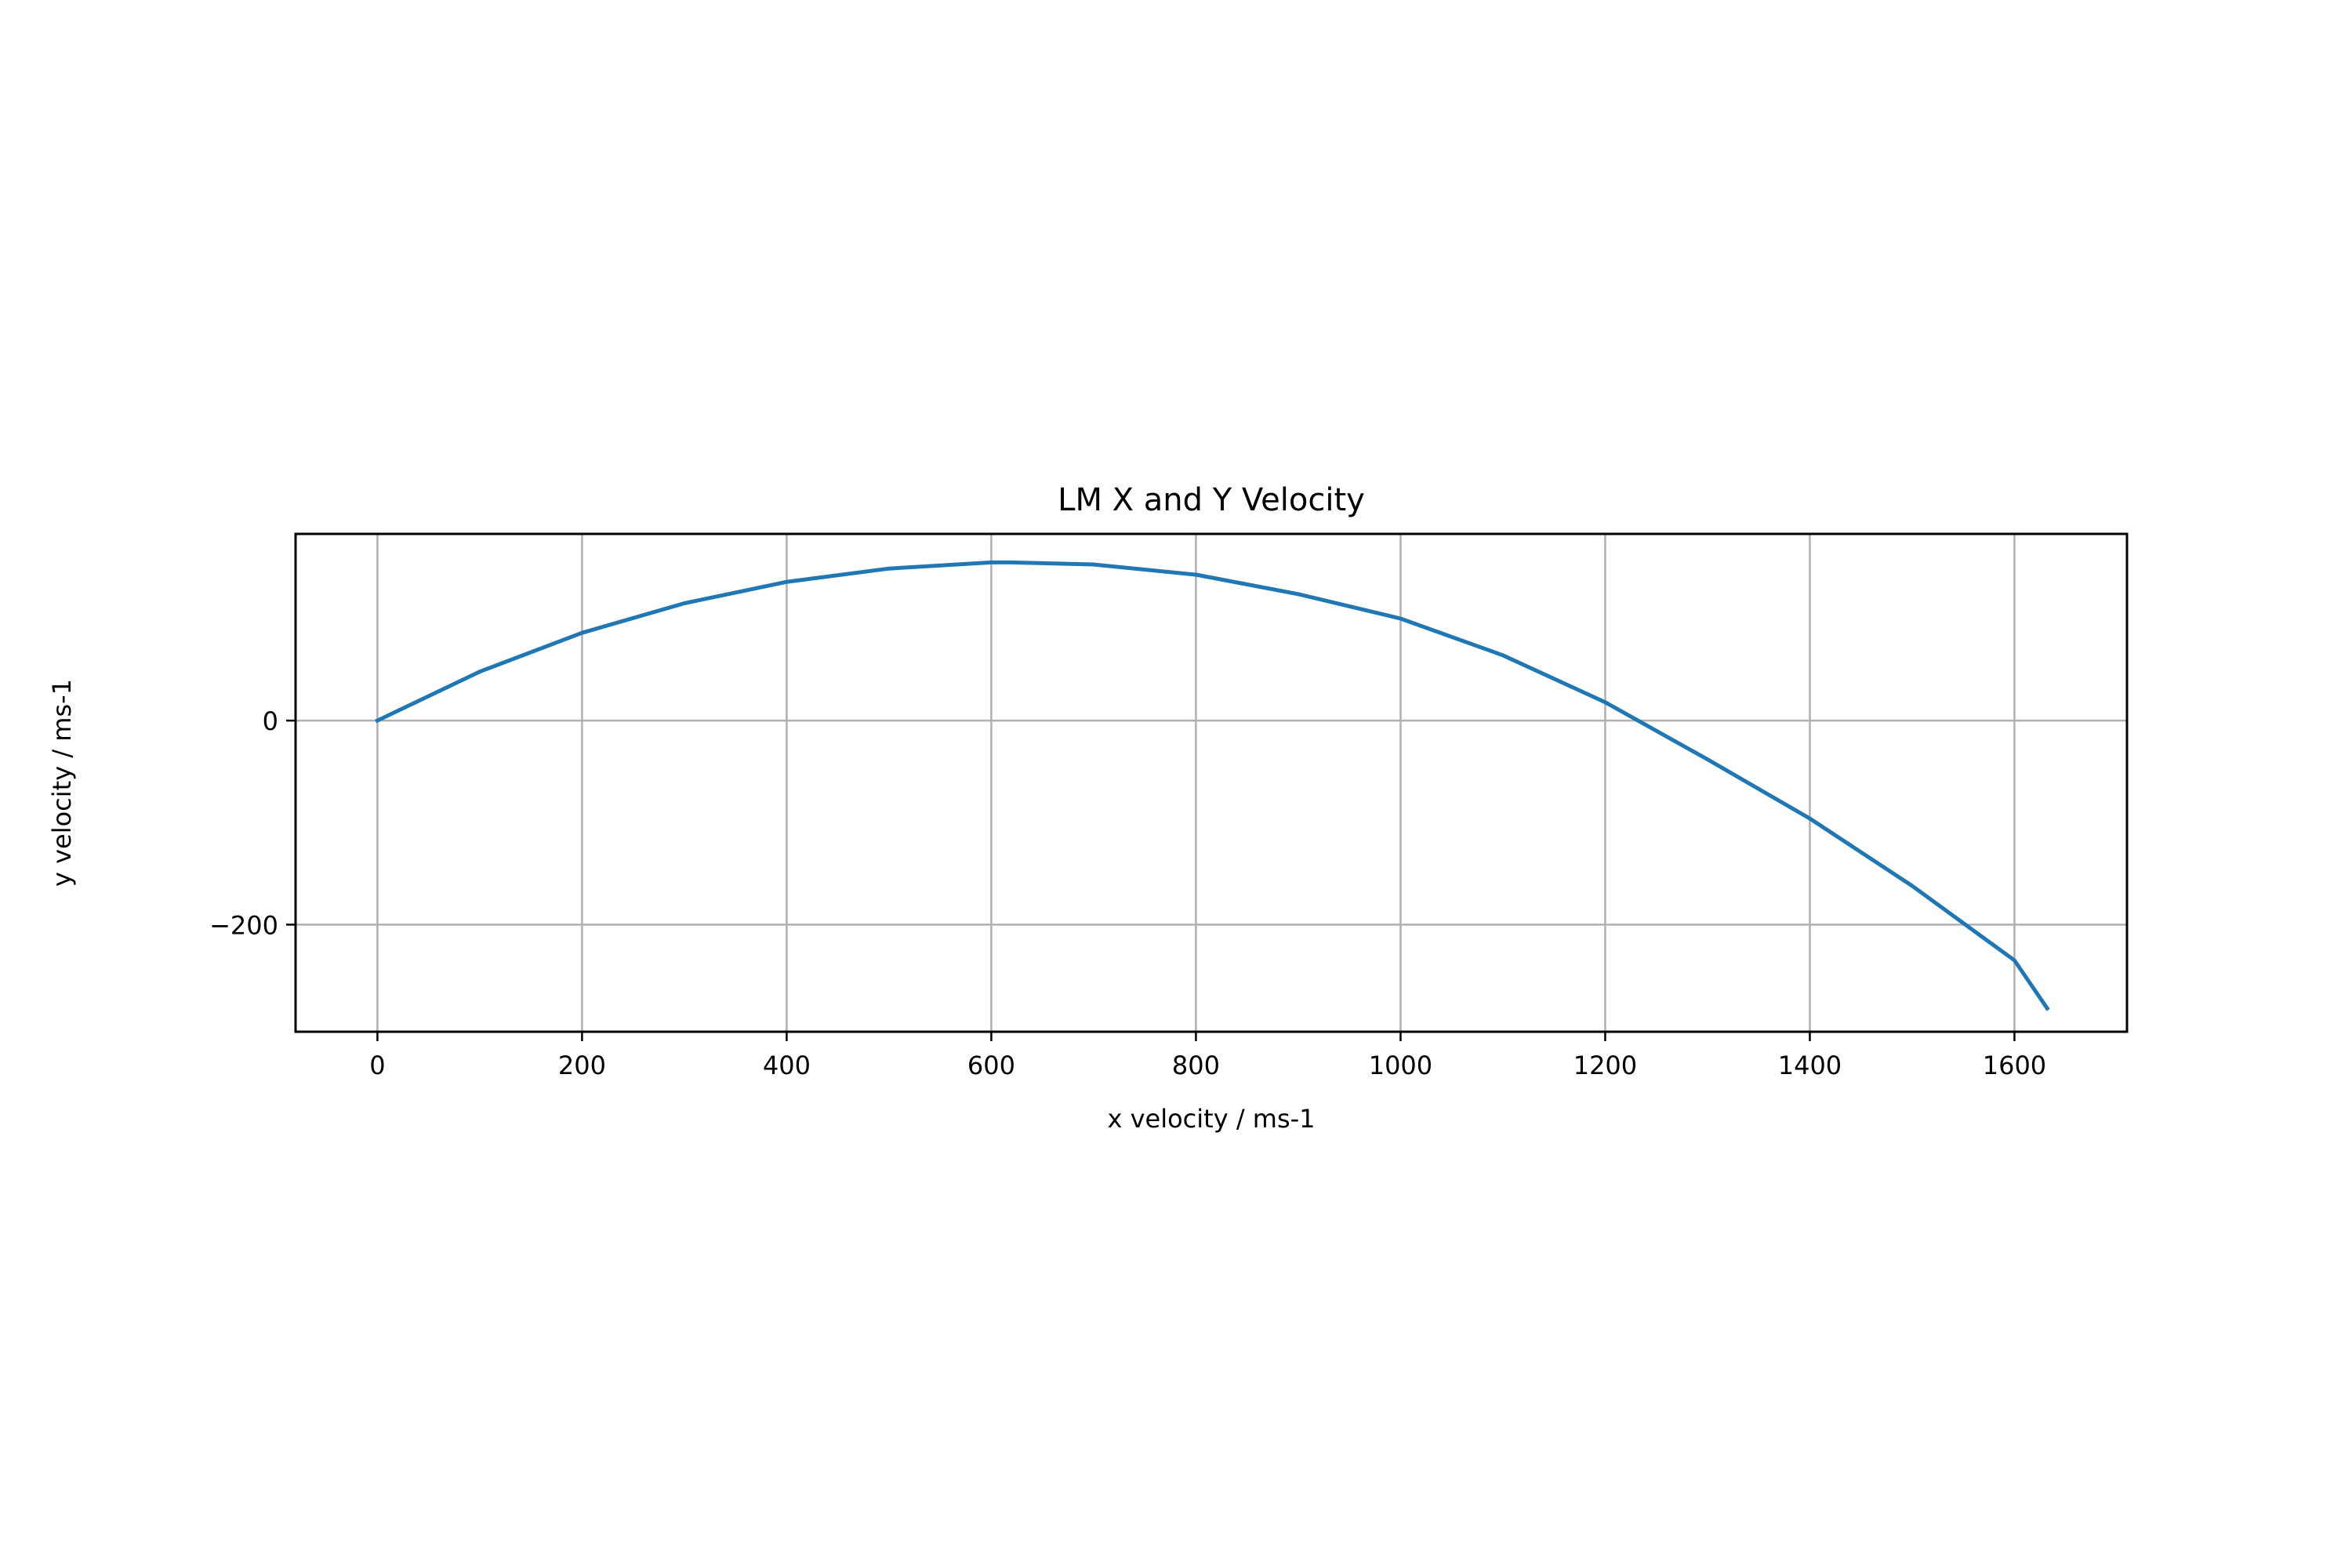 The width and height of the screenshot is (2352, 1568). I want to click on x-tick-label: 600, so click(991, 1065).